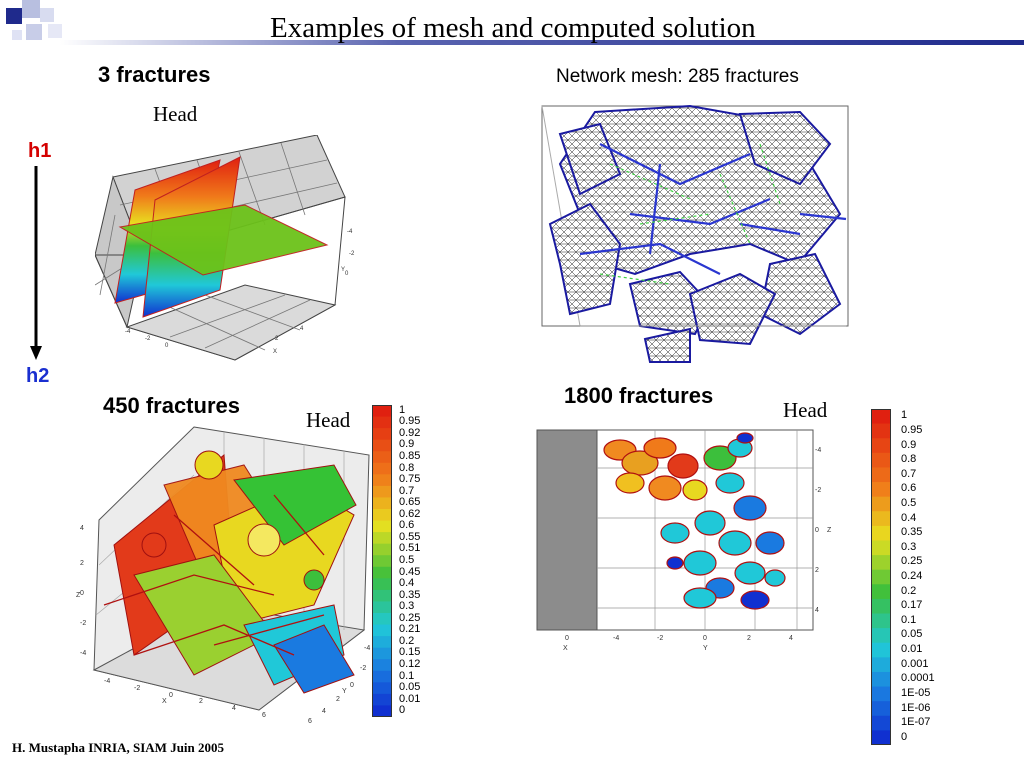 The height and width of the screenshot is (768, 1024). I want to click on logo-squares, so click(34, 20).